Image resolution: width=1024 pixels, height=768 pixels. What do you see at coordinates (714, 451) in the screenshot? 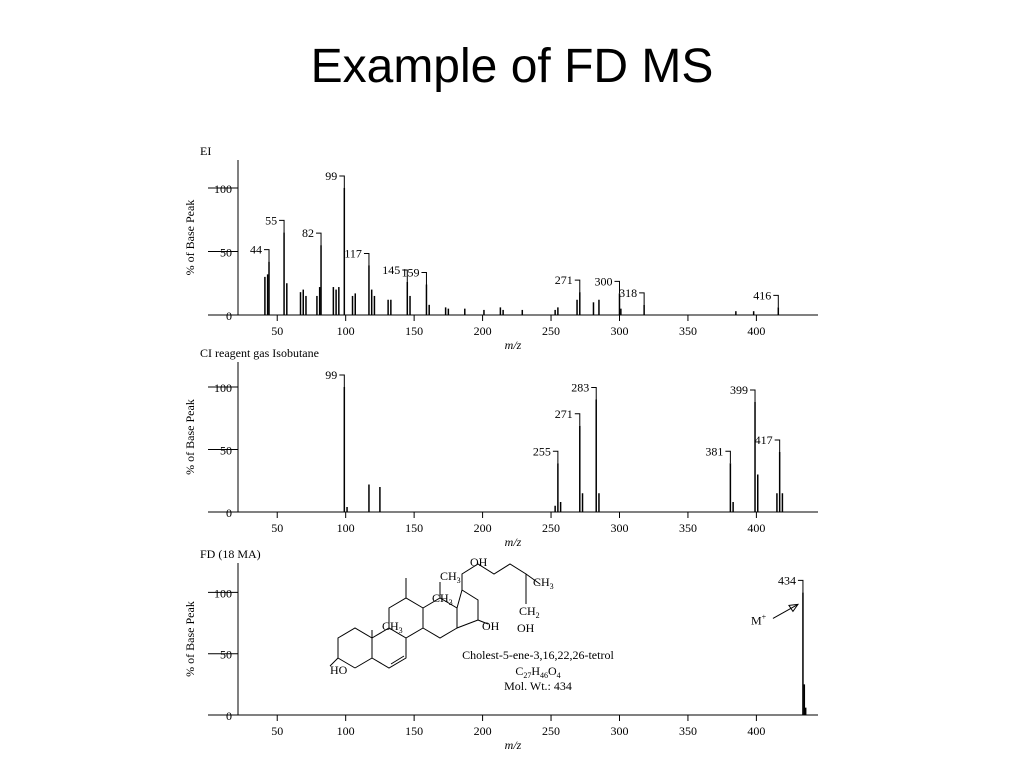
I see `peak-label: 381` at bounding box center [714, 451].